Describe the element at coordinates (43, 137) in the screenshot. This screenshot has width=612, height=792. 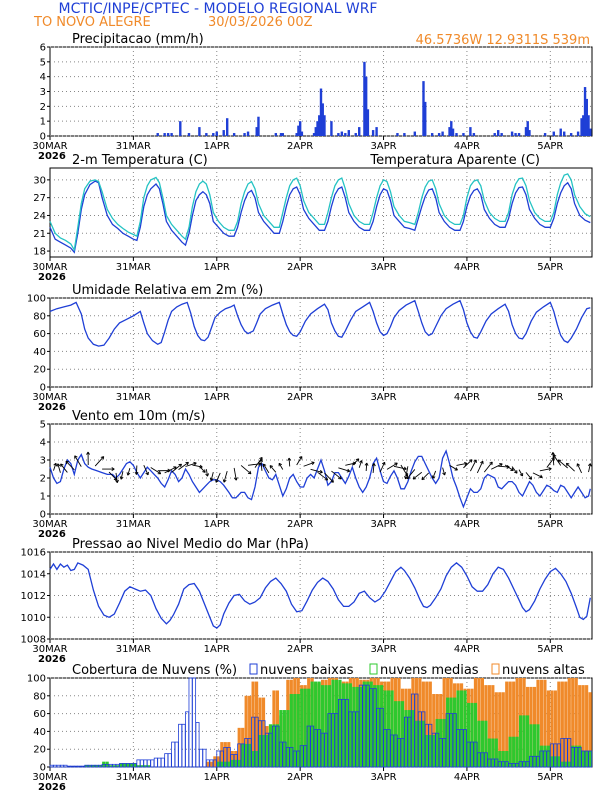
I see `y-tick-label: 0` at that location.